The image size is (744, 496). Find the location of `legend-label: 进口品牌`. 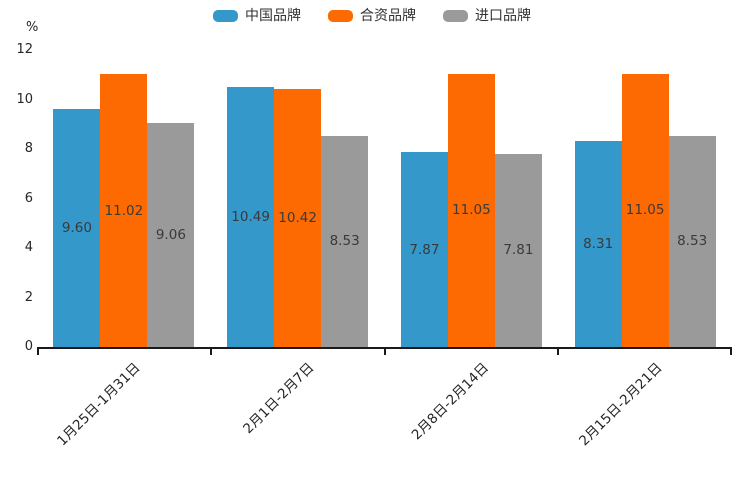

legend-label: 进口品牌 is located at coordinates (503, 16).